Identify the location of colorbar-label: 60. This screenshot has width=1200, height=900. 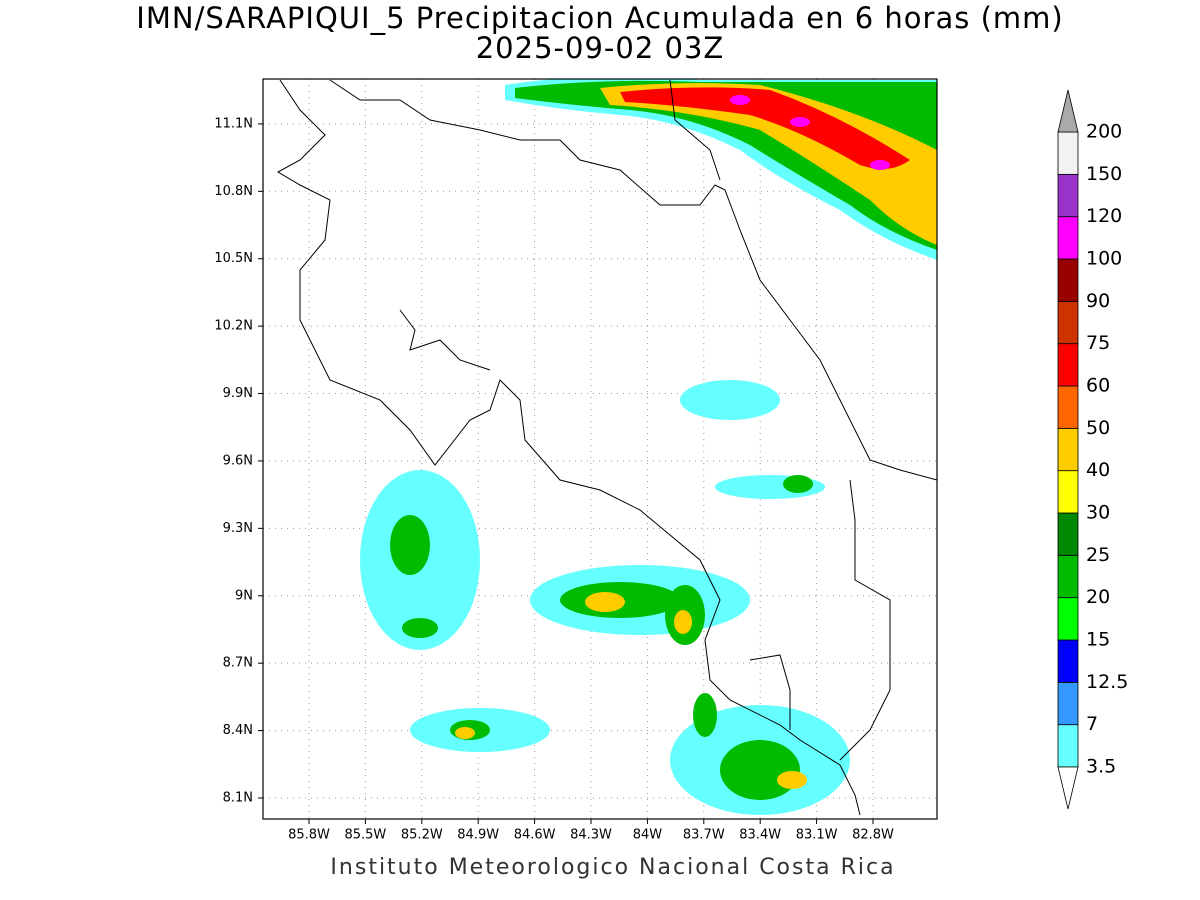
(1098, 386).